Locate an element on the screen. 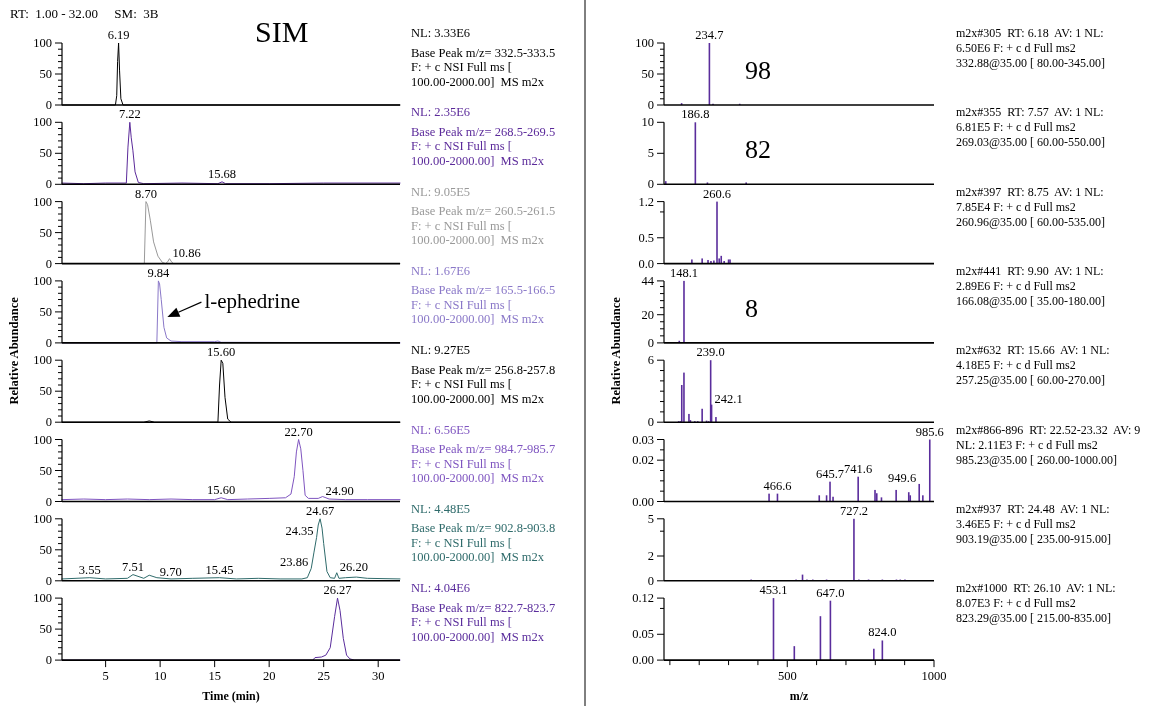  y-tick-label: 0.03 is located at coordinates (643, 439).